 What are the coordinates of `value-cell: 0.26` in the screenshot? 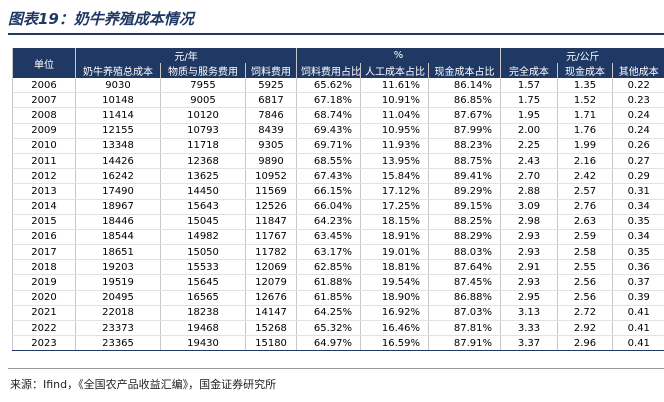 It's located at (638, 146).